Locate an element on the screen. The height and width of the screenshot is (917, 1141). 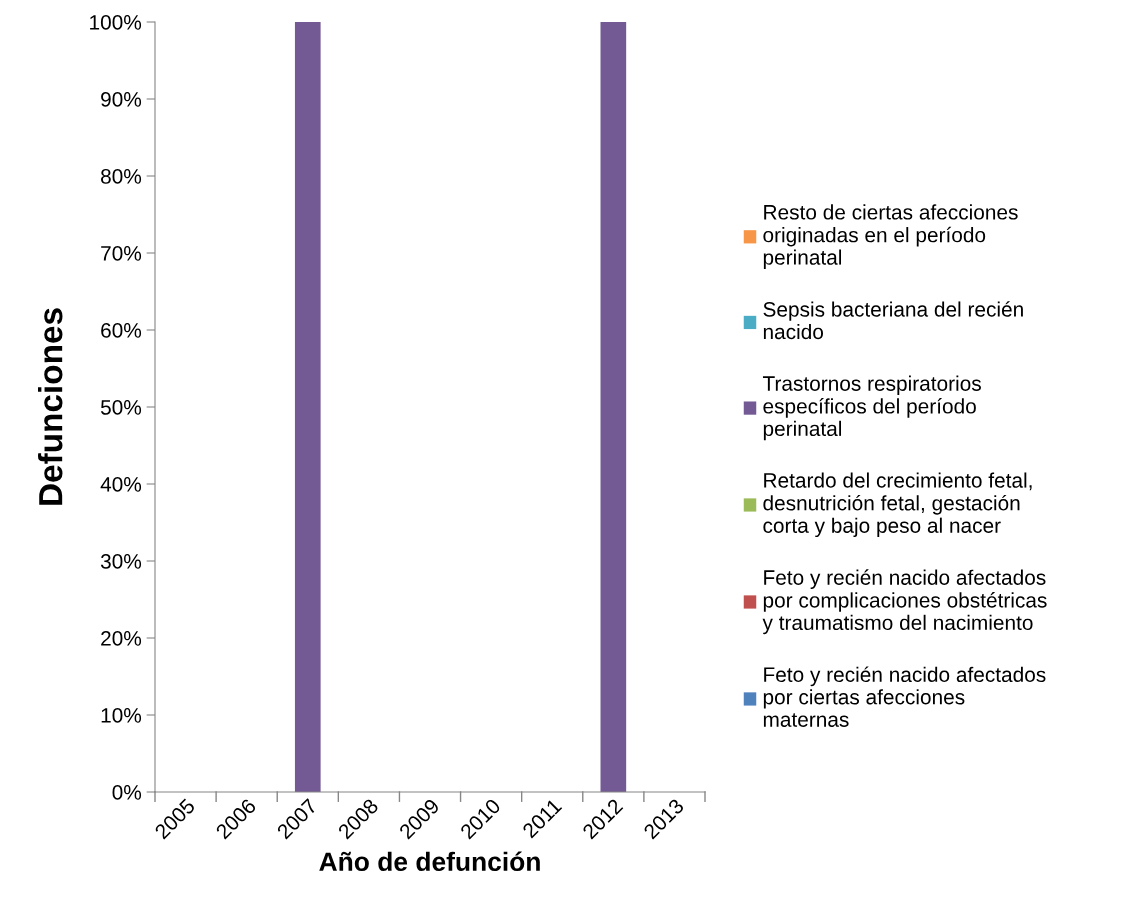
y-tick-label: 50% is located at coordinates (121, 407).